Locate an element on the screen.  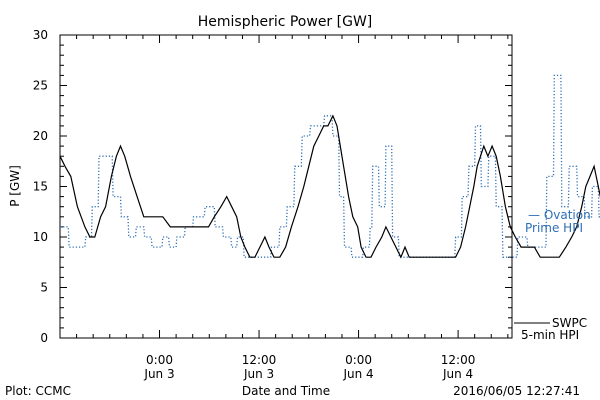
legend-swpc-line1: SWPC is located at coordinates (569, 323).